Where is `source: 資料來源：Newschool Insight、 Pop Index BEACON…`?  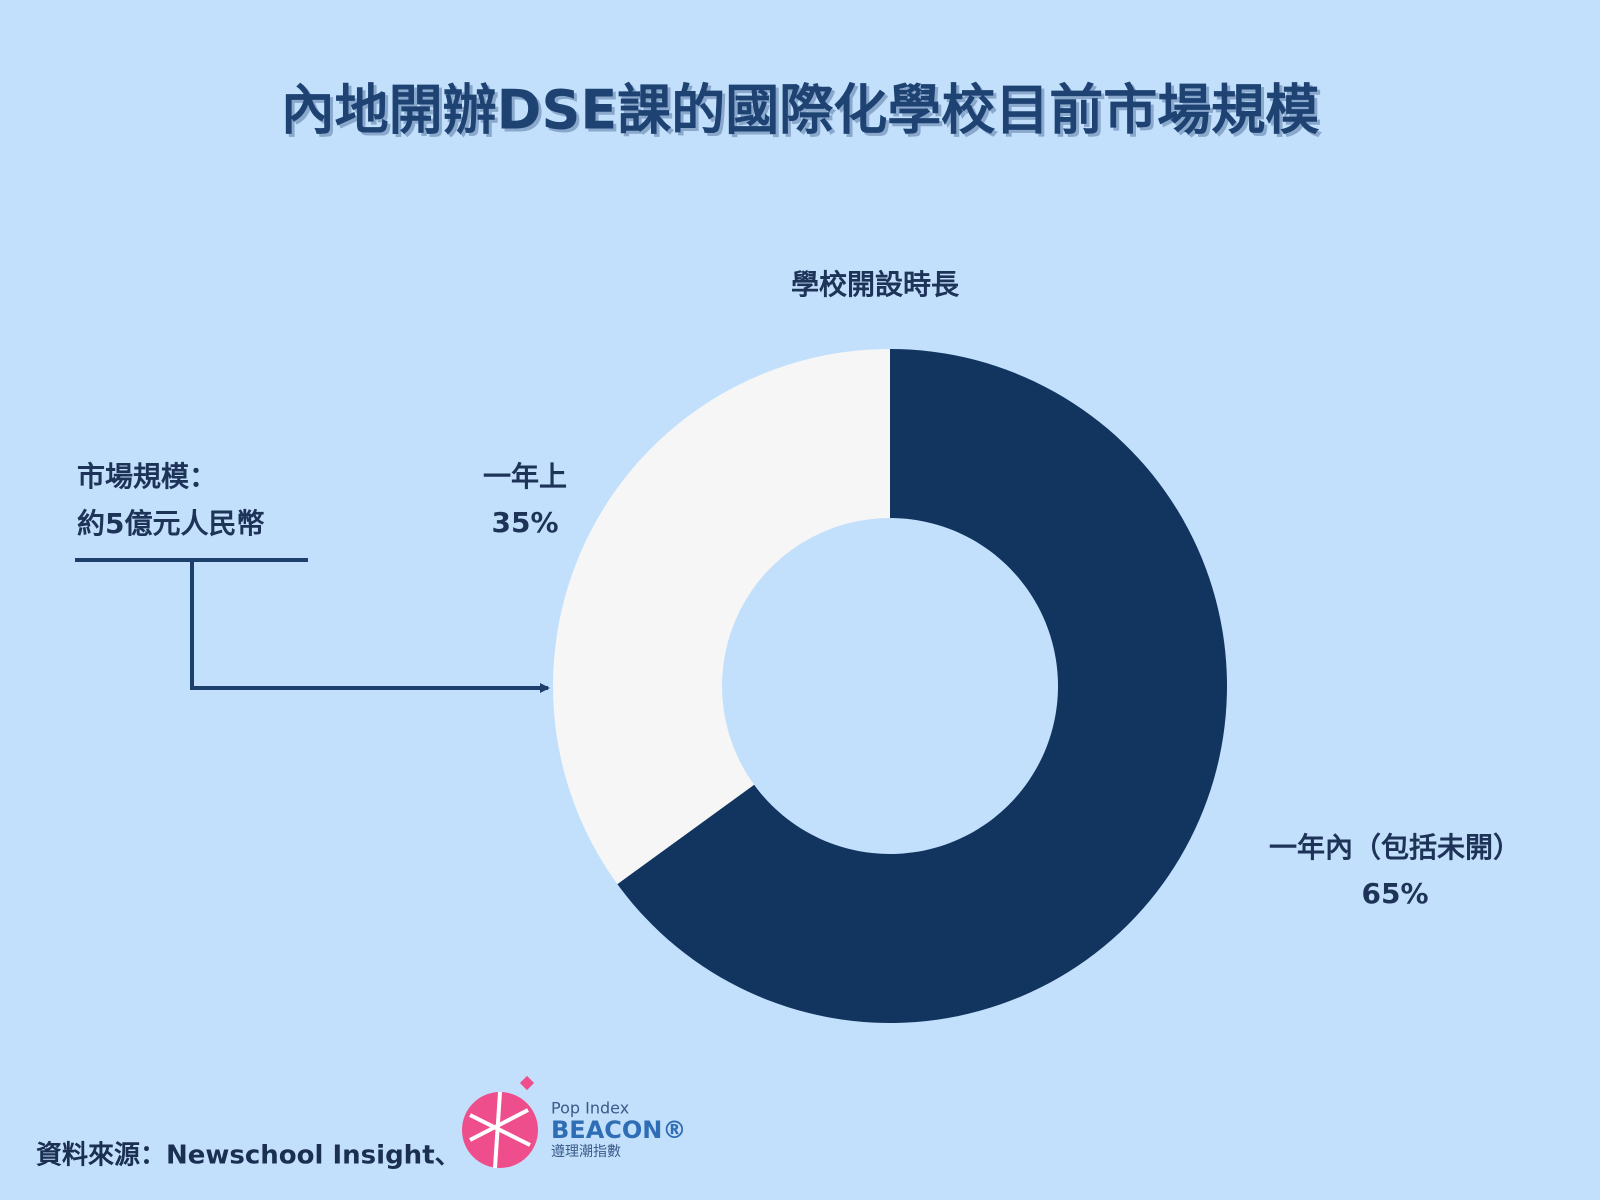
source: 資料來源：Newschool Insight、 Pop Index BEACON… is located at coordinates (361, 1123).